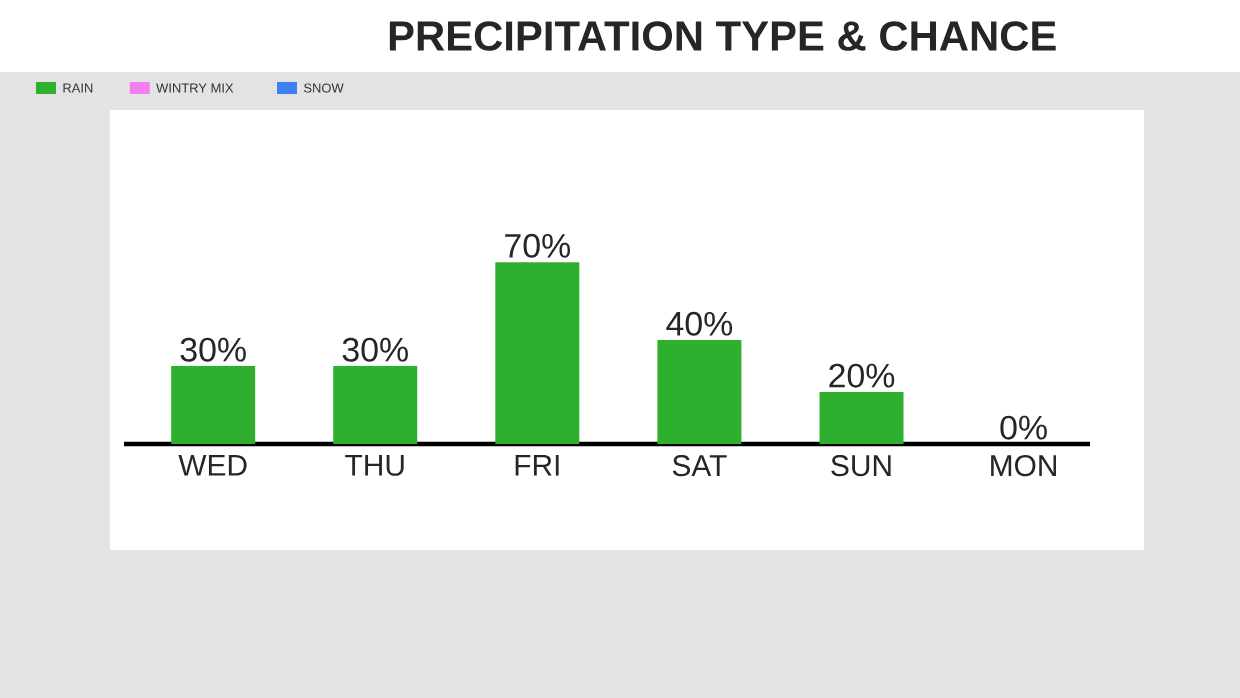  Describe the element at coordinates (537, 465) in the screenshot. I see `x-tick-label: FRI` at that location.